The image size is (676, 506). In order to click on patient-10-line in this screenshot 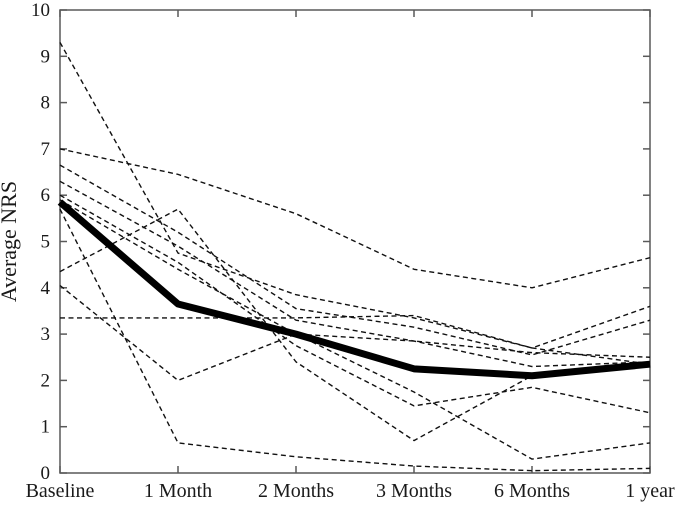, I will do `click(355, 339)`.